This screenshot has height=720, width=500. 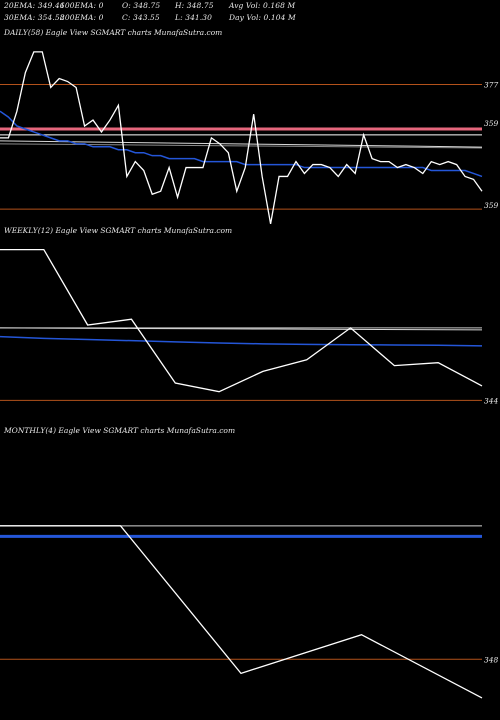 I want to click on daily-y-tick-label: 377, so click(x=491, y=84).